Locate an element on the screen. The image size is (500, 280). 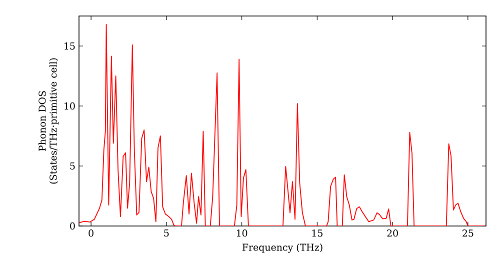
y-tick-label: 0 is located at coordinates (72, 226).